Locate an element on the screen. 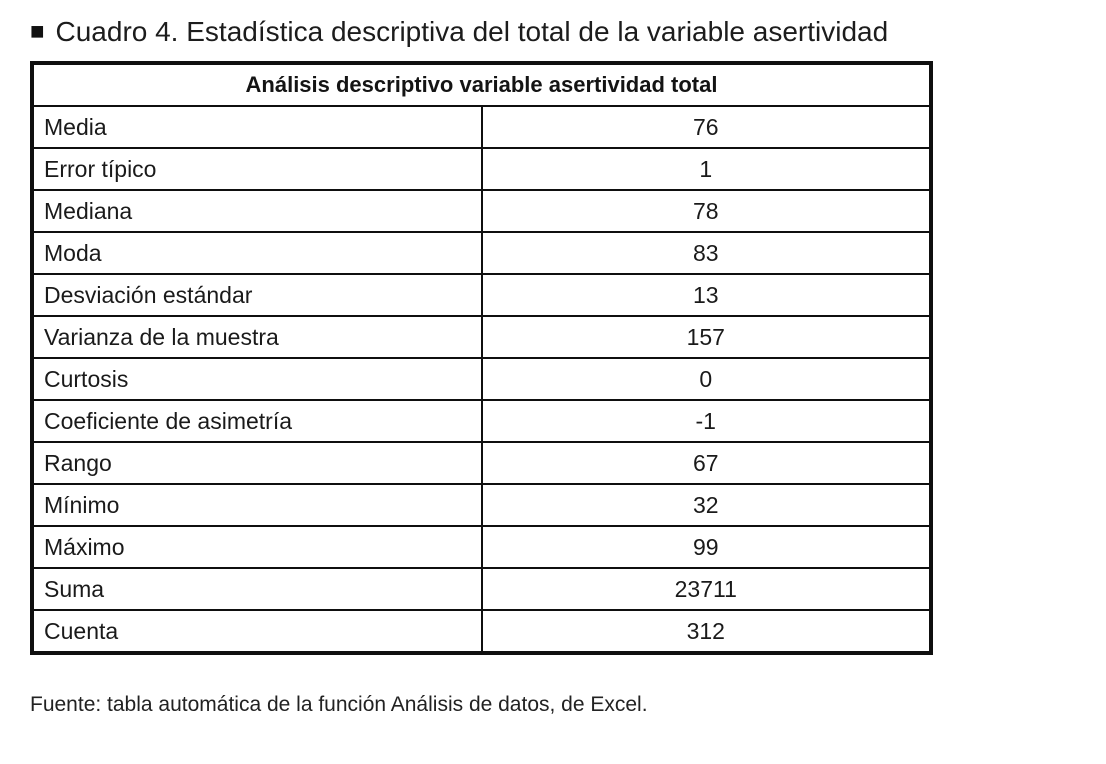 The image size is (1106, 764). stat-label: Rango is located at coordinates (257, 463).